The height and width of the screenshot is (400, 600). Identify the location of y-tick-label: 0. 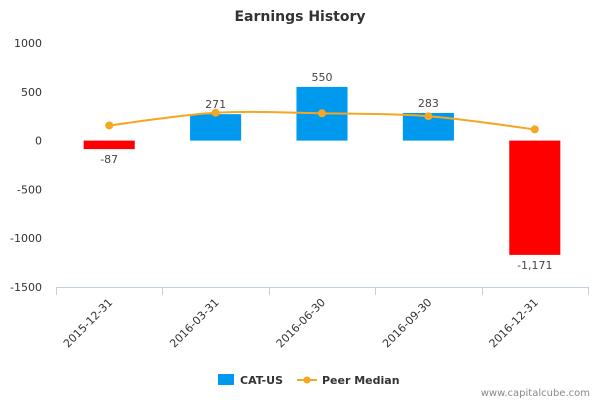
(38, 141).